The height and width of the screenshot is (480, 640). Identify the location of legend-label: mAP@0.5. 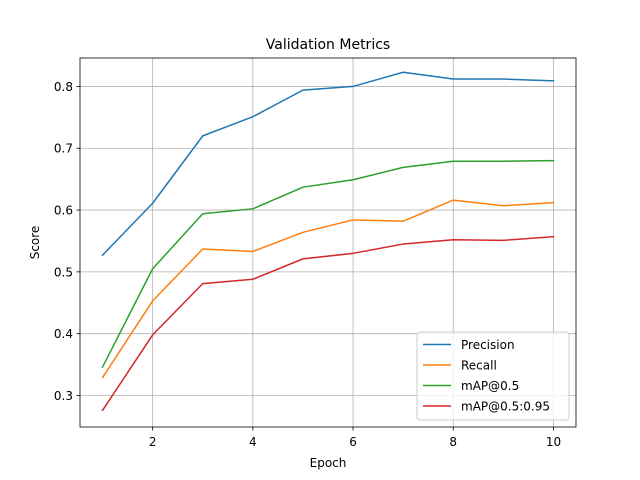
(490, 386).